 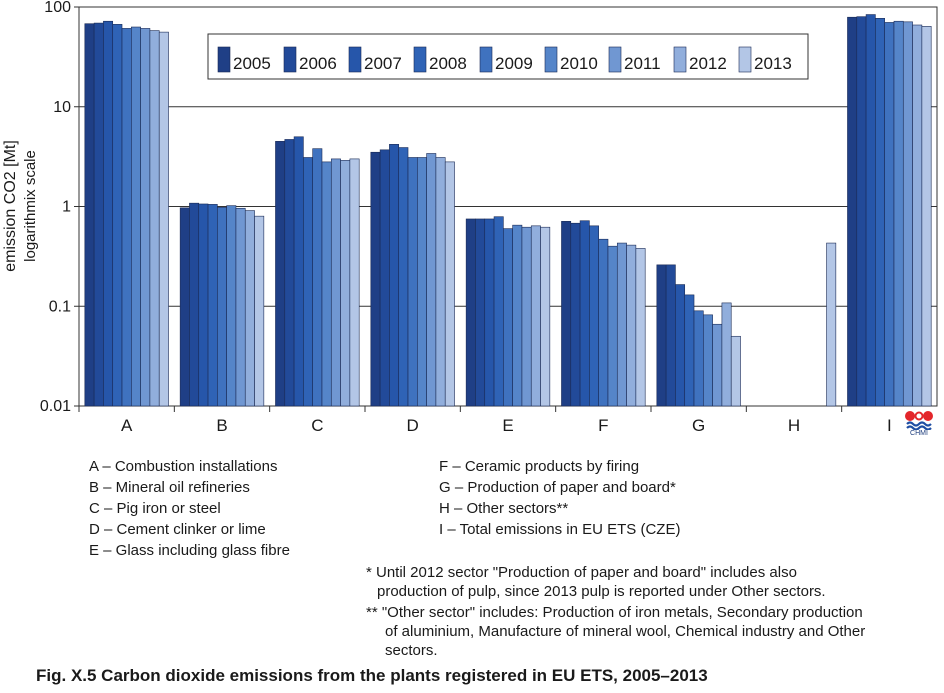 I want to click on bar-B-2009, so click(x=222, y=307).